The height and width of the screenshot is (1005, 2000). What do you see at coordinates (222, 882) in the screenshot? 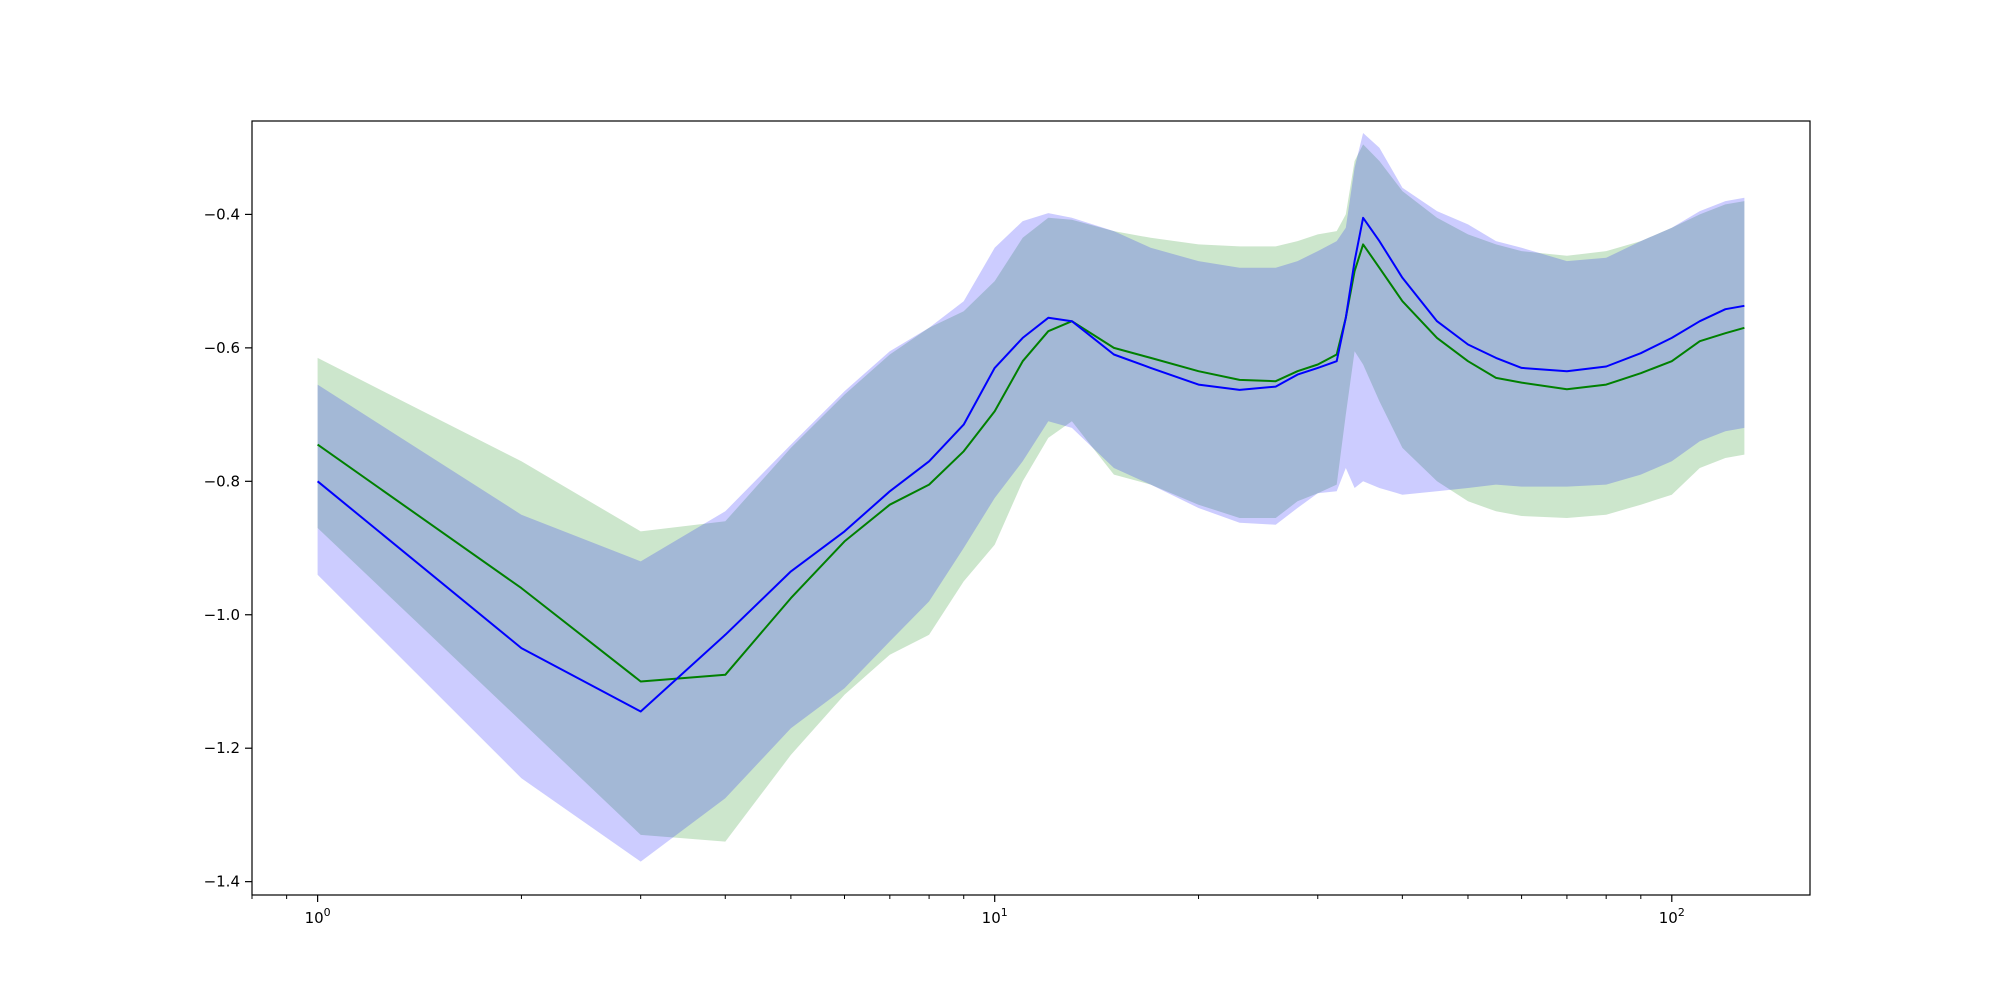
I see `y-tick-label: −1.4` at bounding box center [222, 882].